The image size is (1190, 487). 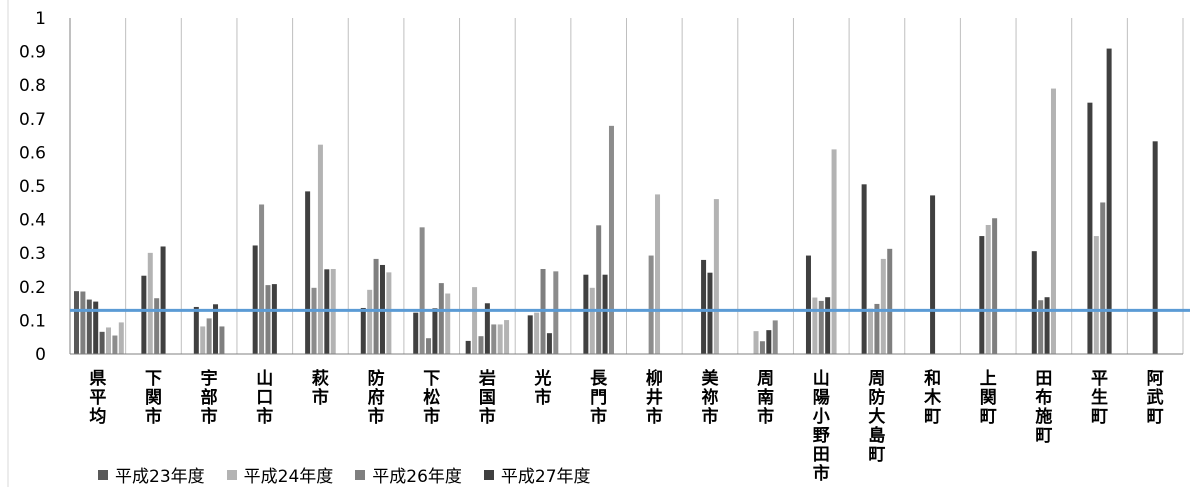 I want to click on category-label: 萩市, so click(x=320, y=388).